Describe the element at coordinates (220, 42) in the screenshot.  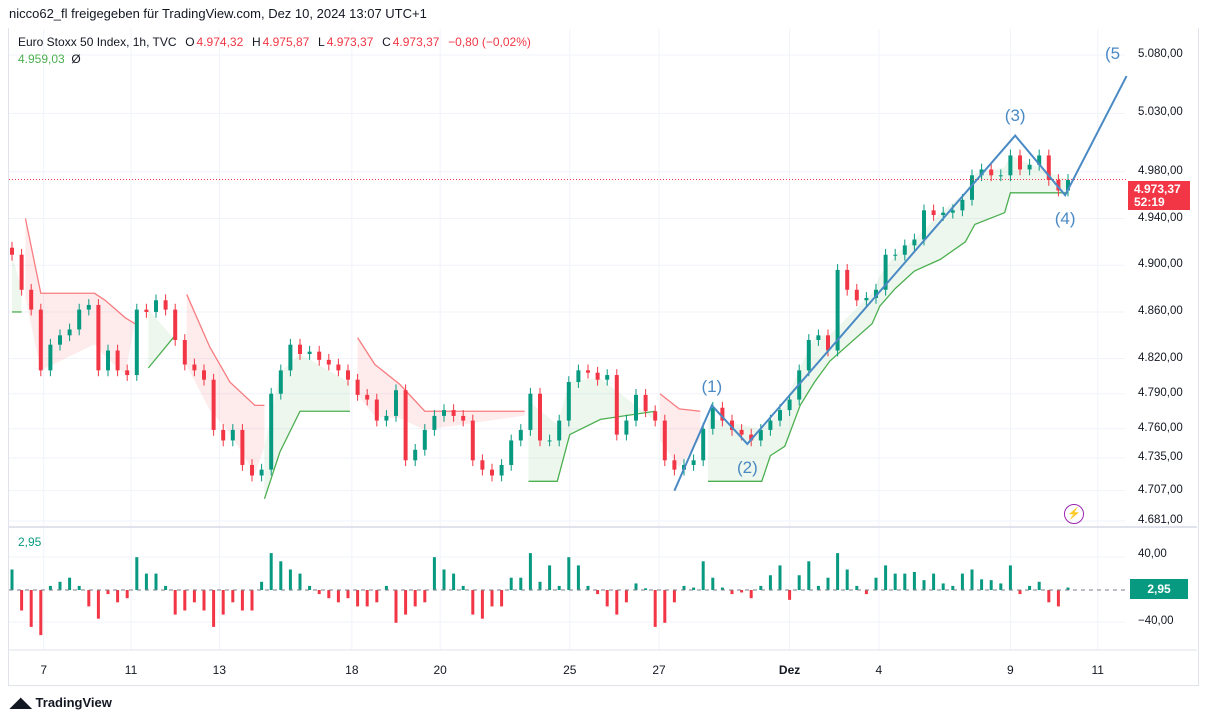
I see `open-value: 4.974,32` at that location.